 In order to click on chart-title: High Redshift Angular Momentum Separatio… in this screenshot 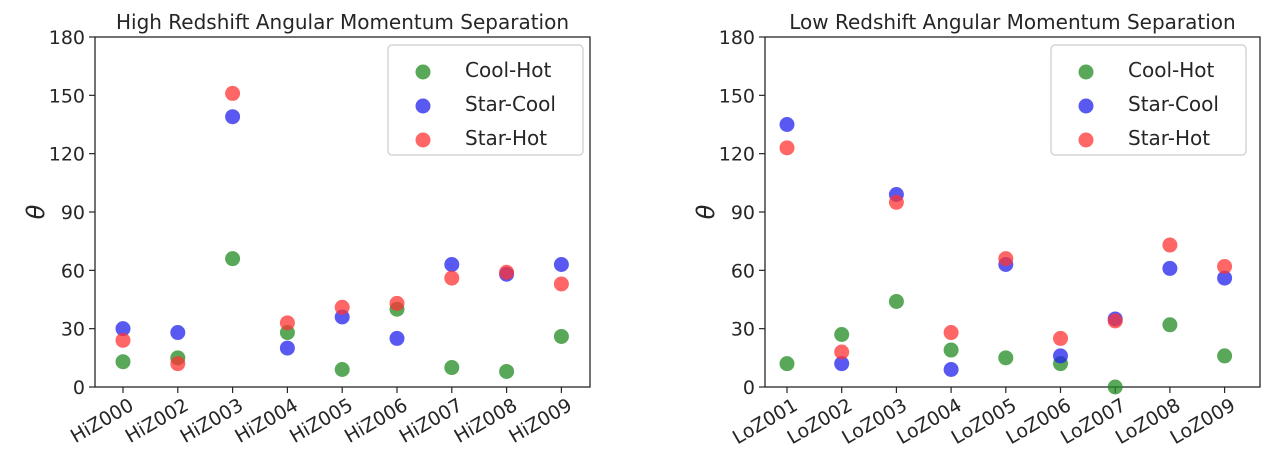, I will do `click(342, 22)`.